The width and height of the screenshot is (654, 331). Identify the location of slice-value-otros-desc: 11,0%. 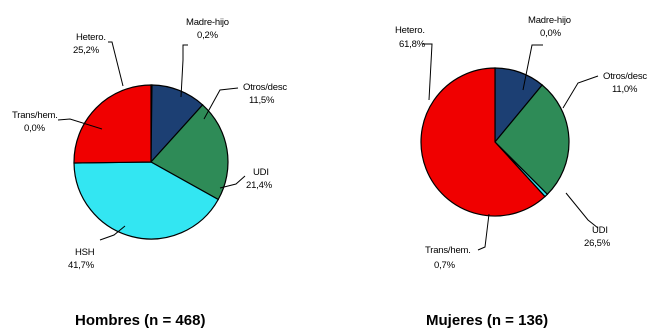
(625, 89).